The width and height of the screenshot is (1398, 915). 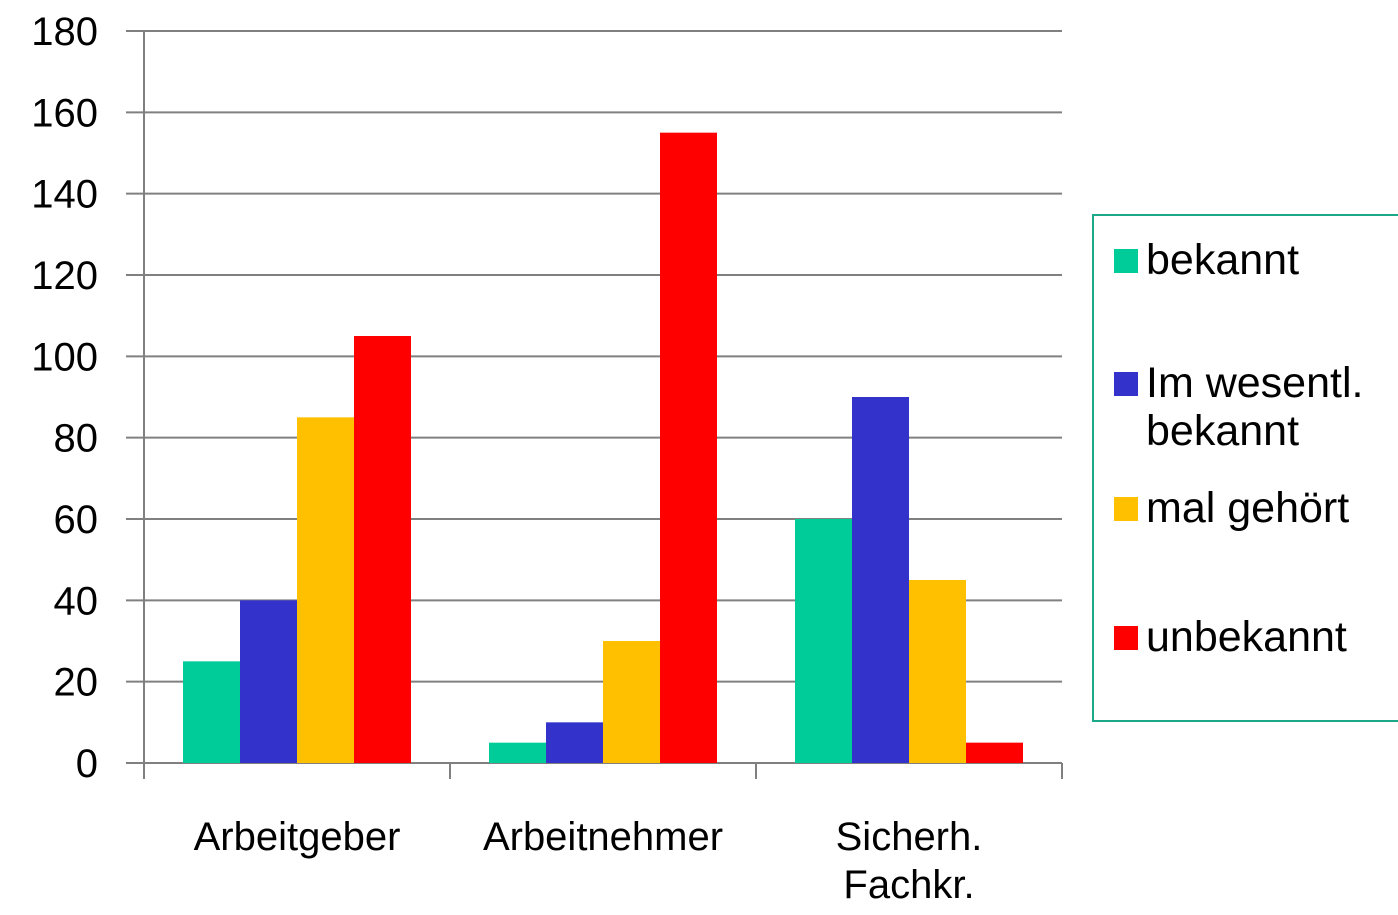 What do you see at coordinates (76, 683) in the screenshot?
I see `y-tick-label-20: 20` at bounding box center [76, 683].